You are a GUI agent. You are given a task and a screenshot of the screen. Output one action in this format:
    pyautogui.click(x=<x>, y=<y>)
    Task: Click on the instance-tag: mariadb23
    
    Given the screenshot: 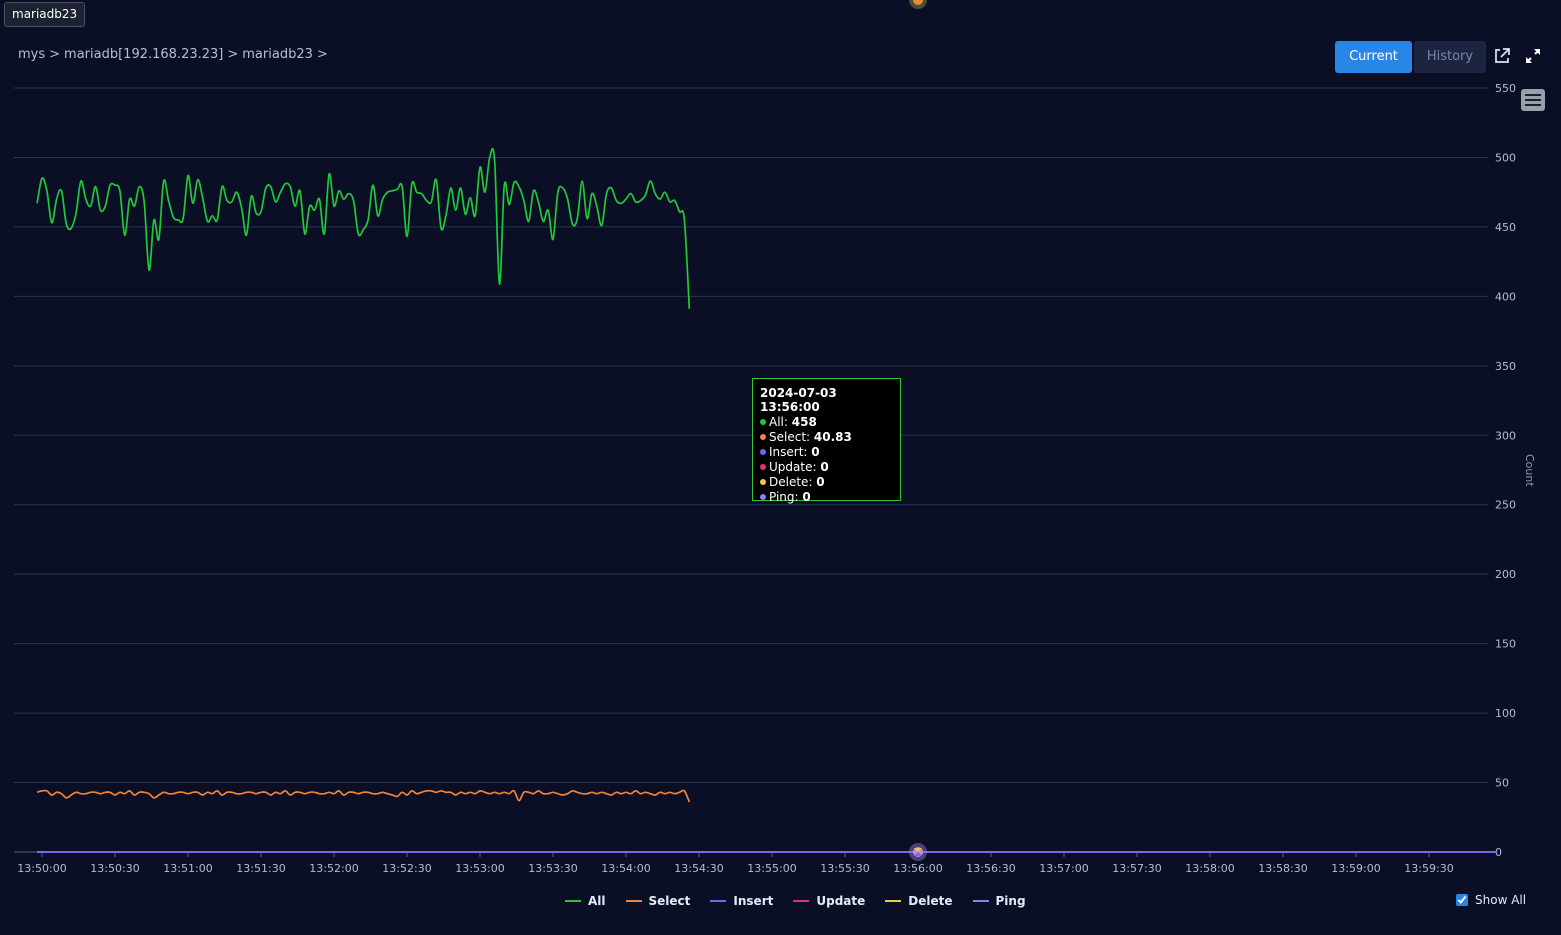 What is the action you would take?
    pyautogui.click(x=45, y=14)
    